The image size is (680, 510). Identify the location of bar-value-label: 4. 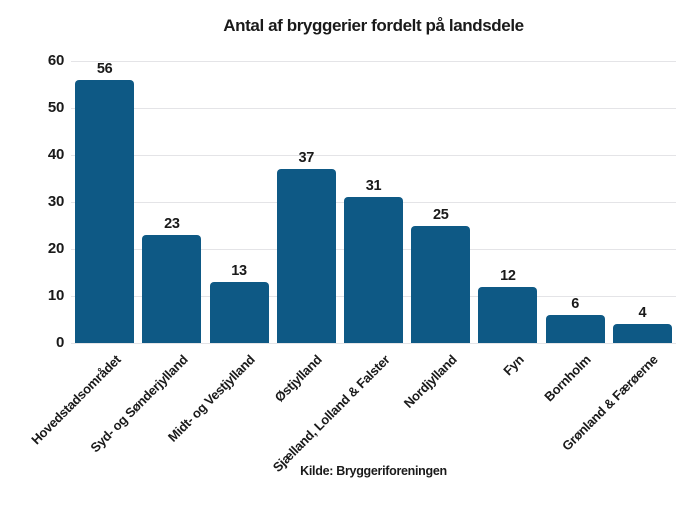
(642, 313).